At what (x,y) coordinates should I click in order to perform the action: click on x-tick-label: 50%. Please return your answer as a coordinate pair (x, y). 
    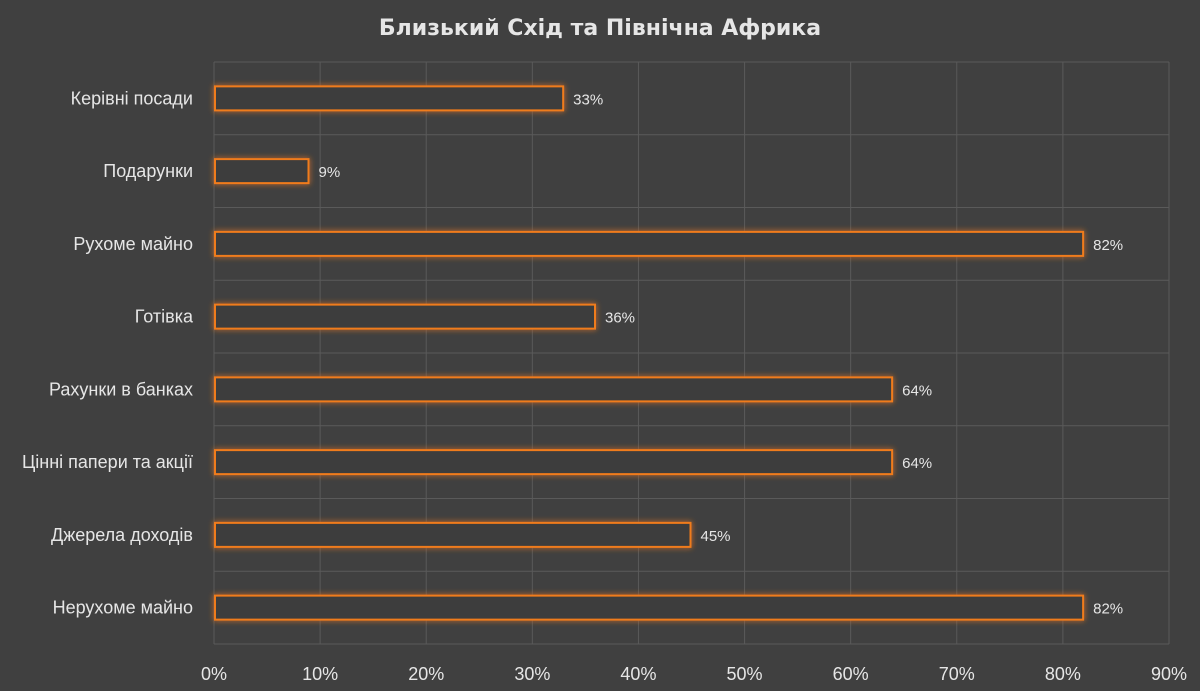
    Looking at the image, I should click on (745, 674).